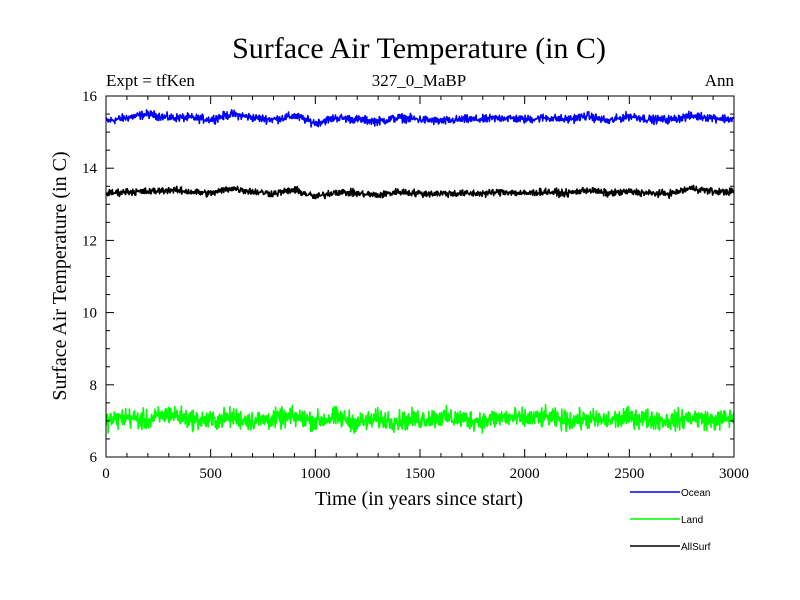  I want to click on period-label: 327_0_MaBP, so click(419, 80).